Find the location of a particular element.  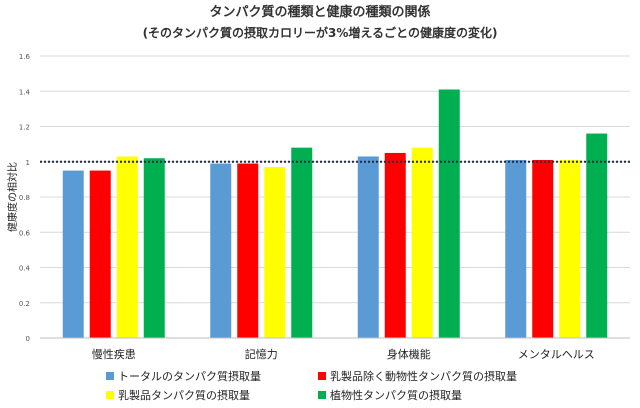

y-tick-label: 0 is located at coordinates (28, 339).